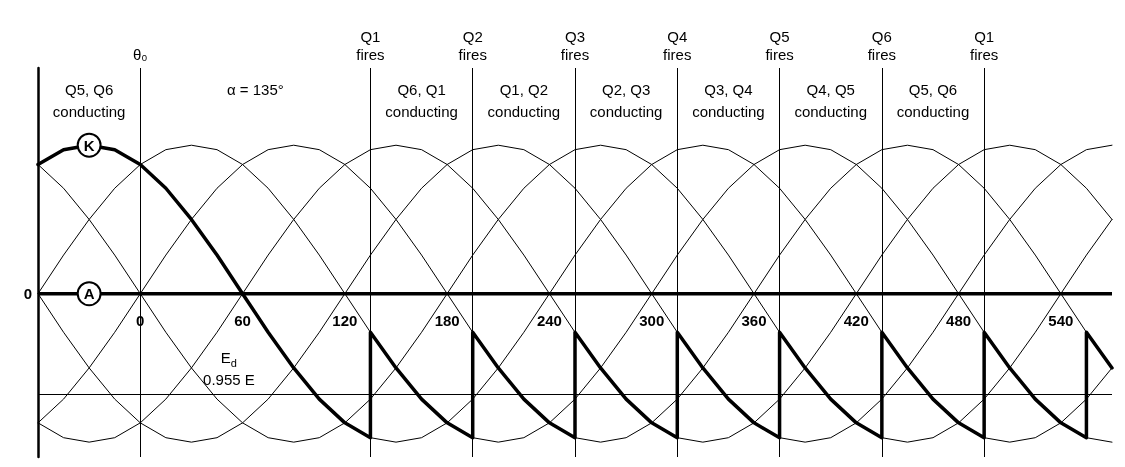  I want to click on x-tick-label: 540, so click(1061, 321).